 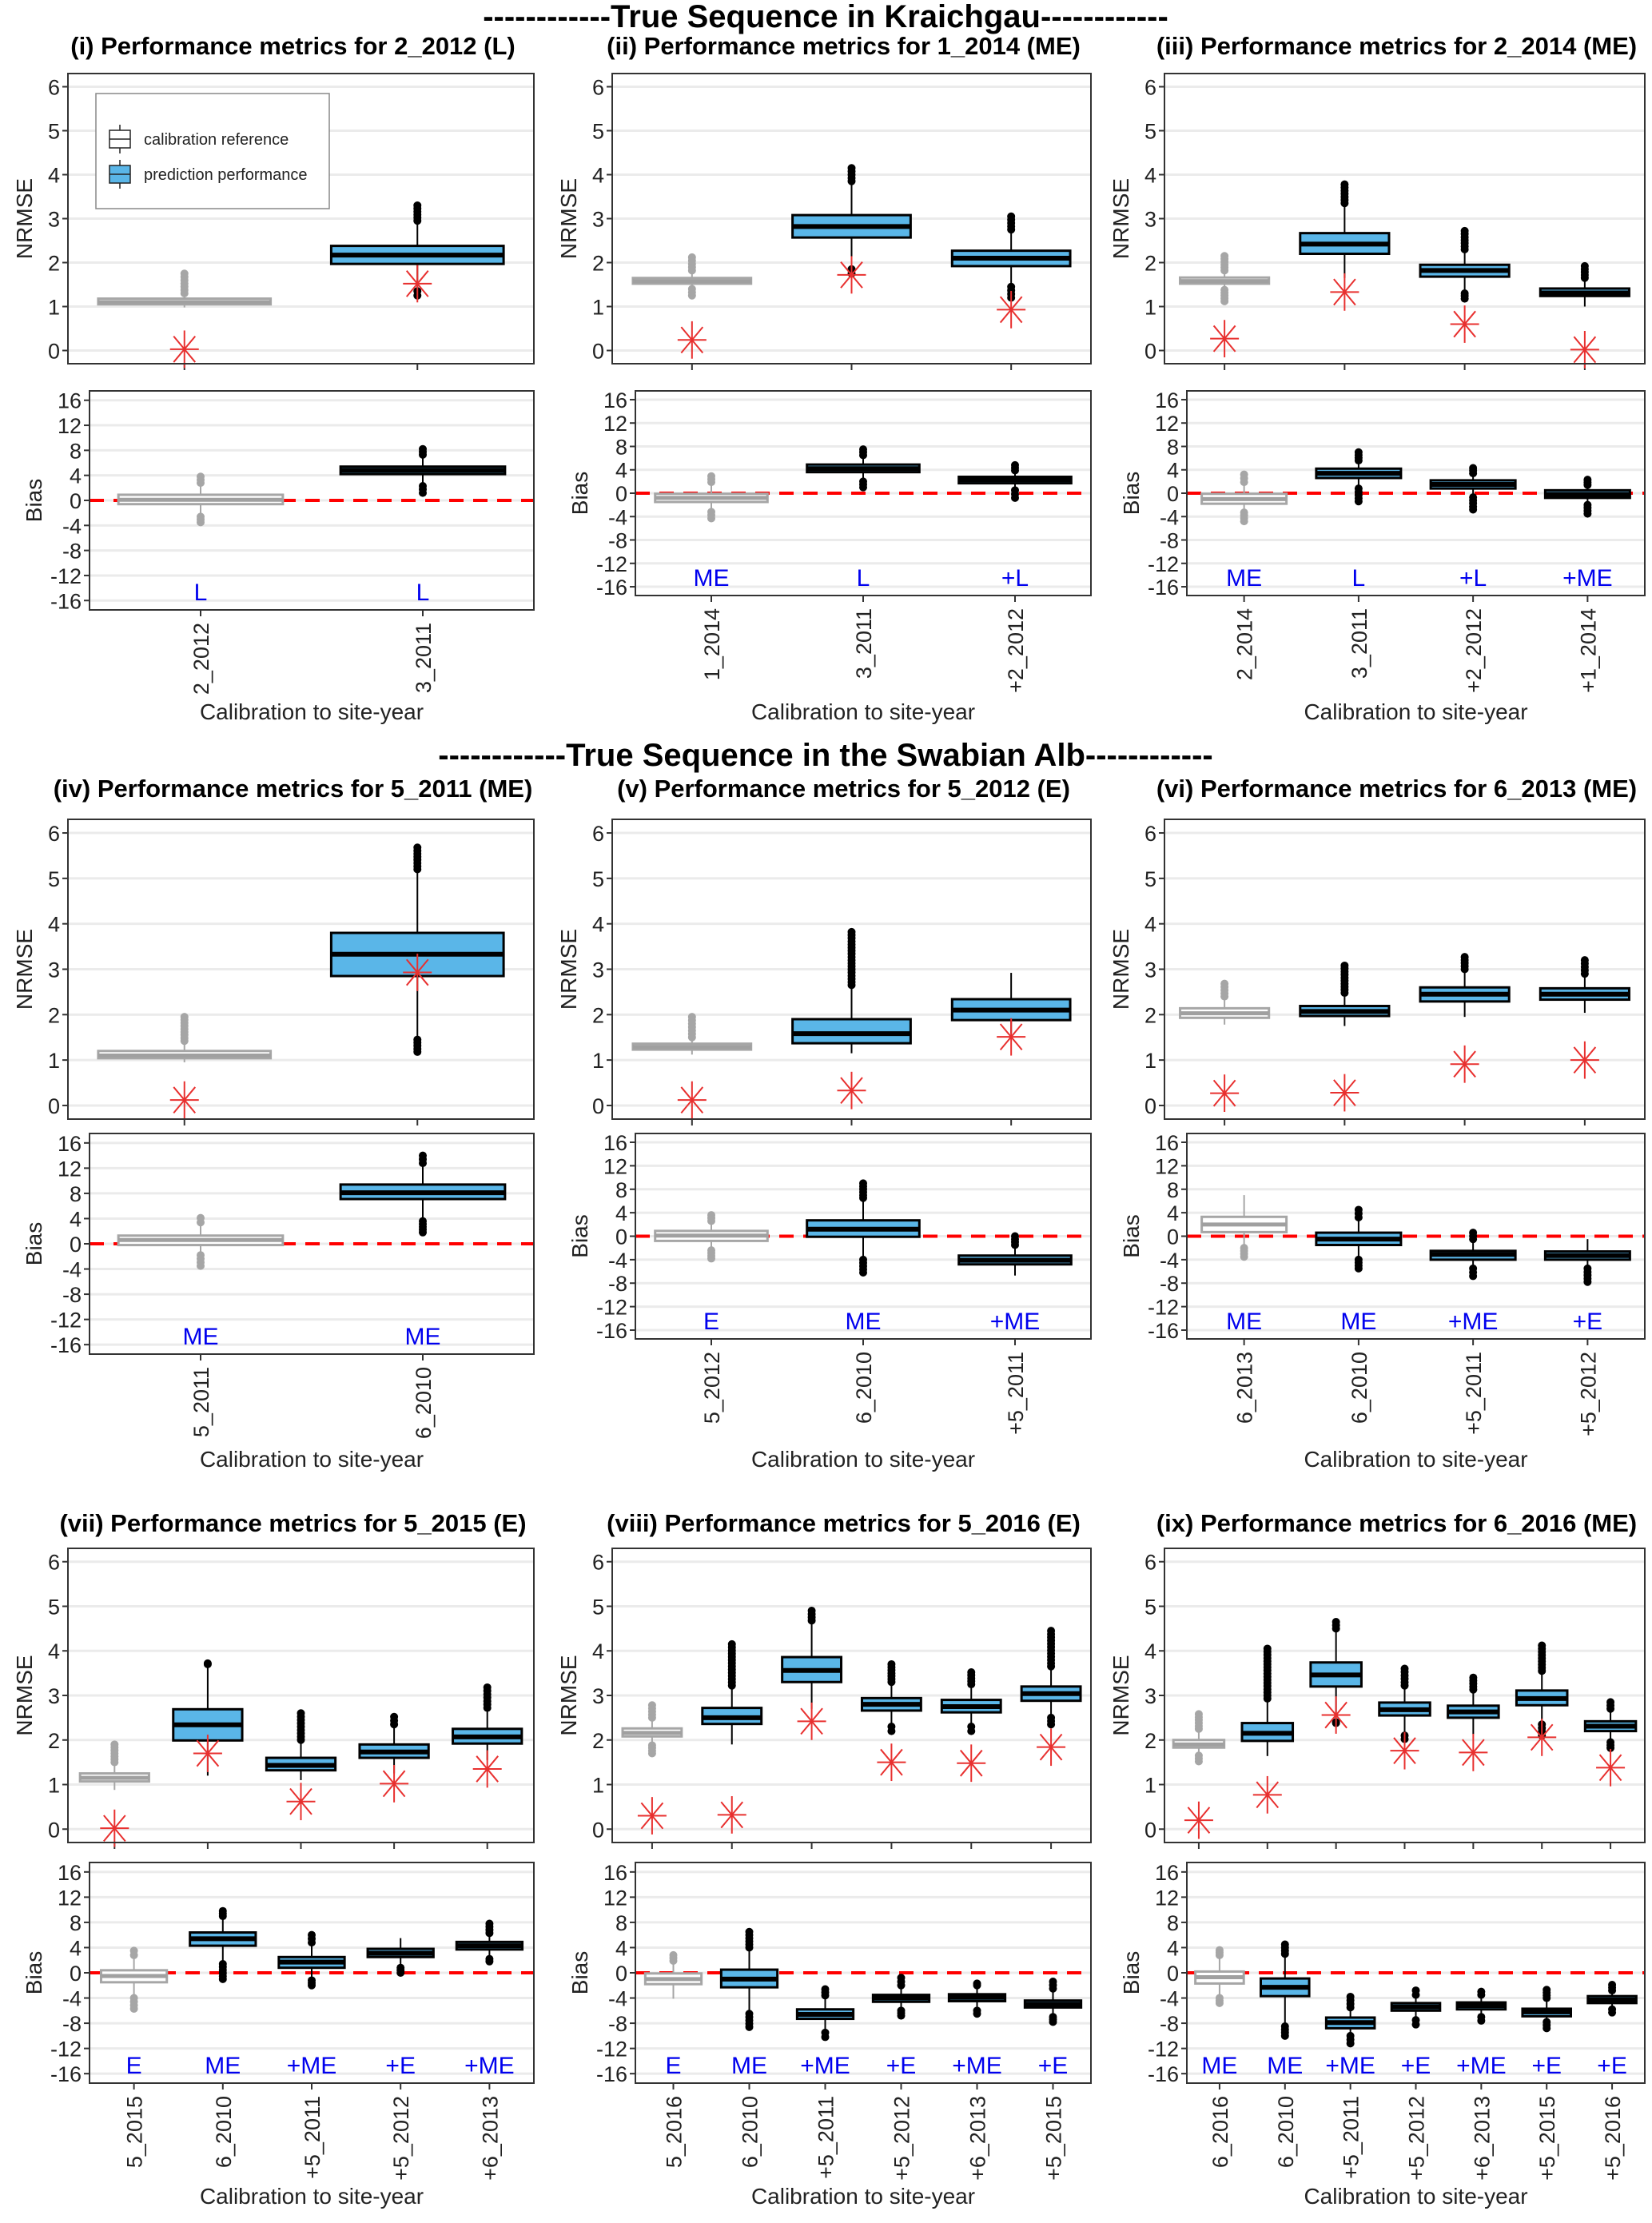 I want to click on nrmse-subplot: 0 1 2 3 4 5 6 NRMSE, so click(x=1377, y=1698).